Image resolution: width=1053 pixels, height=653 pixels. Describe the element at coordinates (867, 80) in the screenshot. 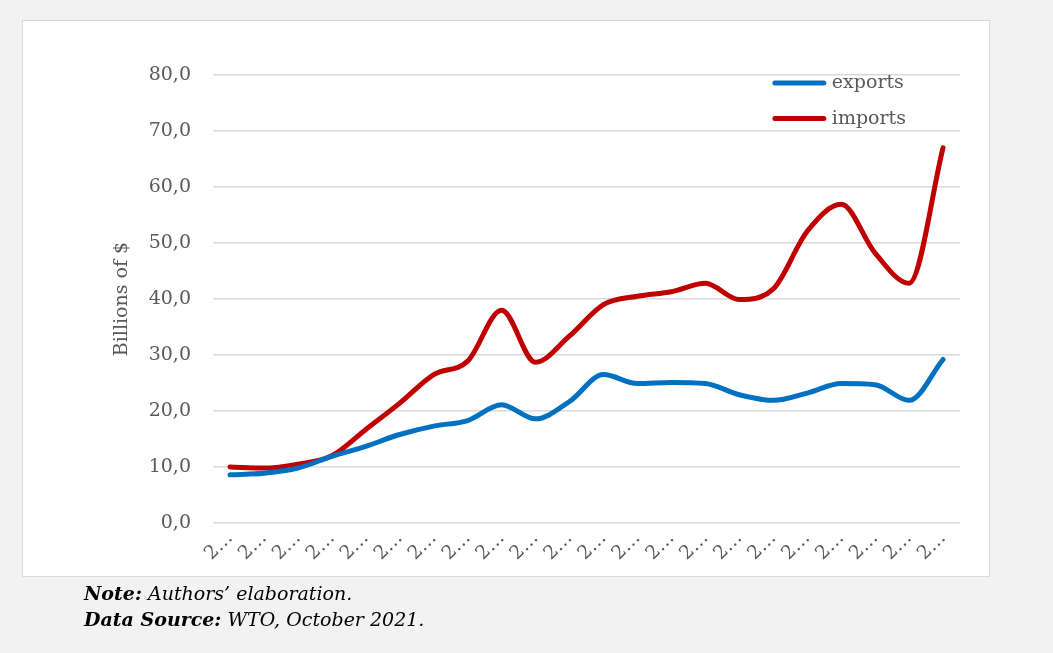

I see `legend-label: exports` at that location.